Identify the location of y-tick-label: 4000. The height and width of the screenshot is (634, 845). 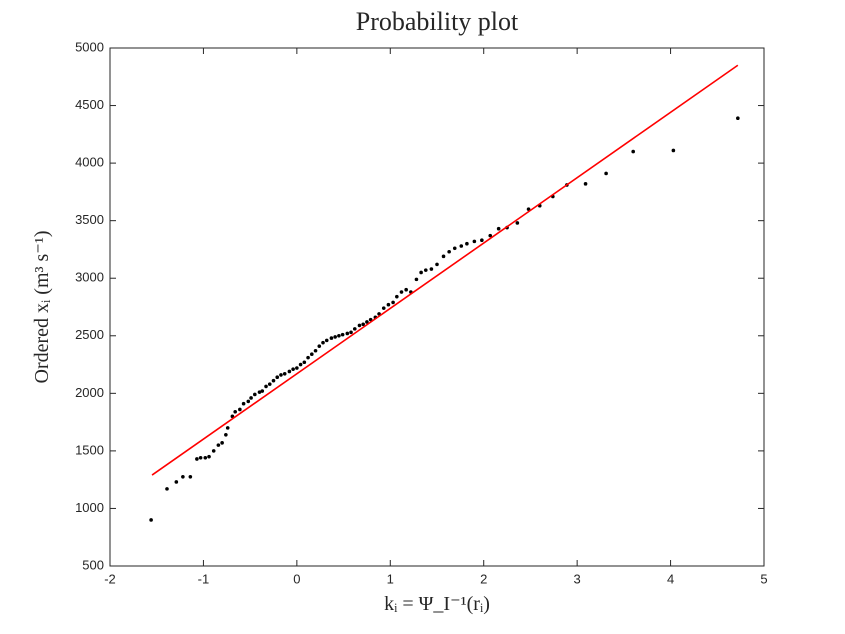
(89, 162).